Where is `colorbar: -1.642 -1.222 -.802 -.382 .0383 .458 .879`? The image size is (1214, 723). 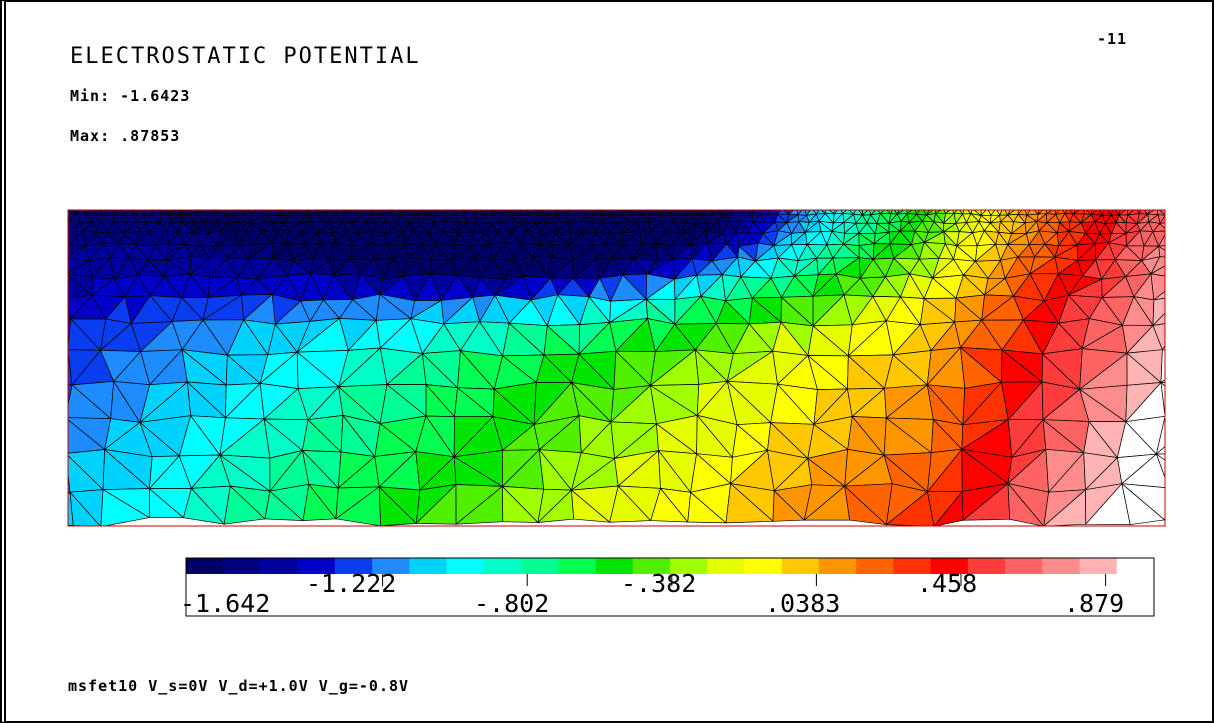
colorbar: -1.642 -1.222 -.802 -.382 .0383 .458 .879 is located at coordinates (667, 587).